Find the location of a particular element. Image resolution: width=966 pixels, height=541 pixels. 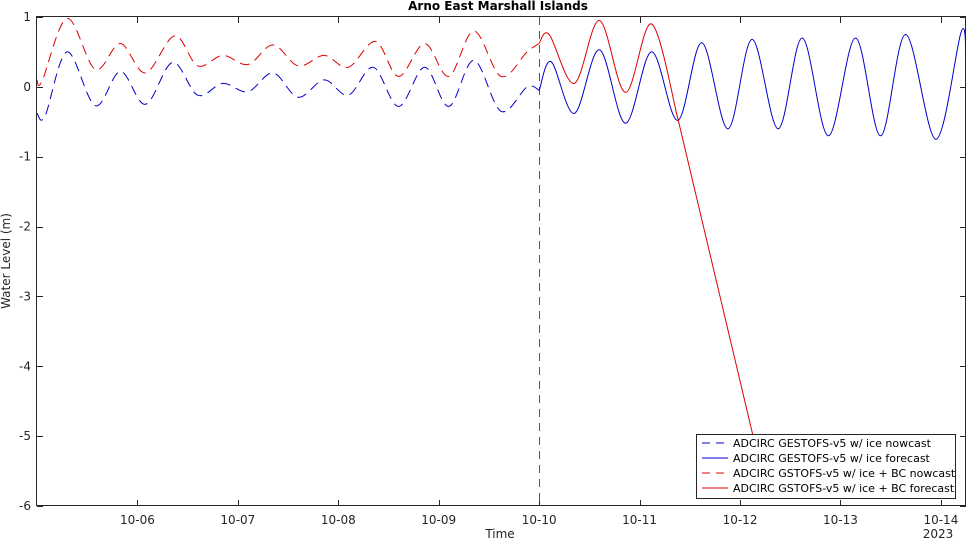

y-axis-label: Water Level (m) is located at coordinates (6, 261).